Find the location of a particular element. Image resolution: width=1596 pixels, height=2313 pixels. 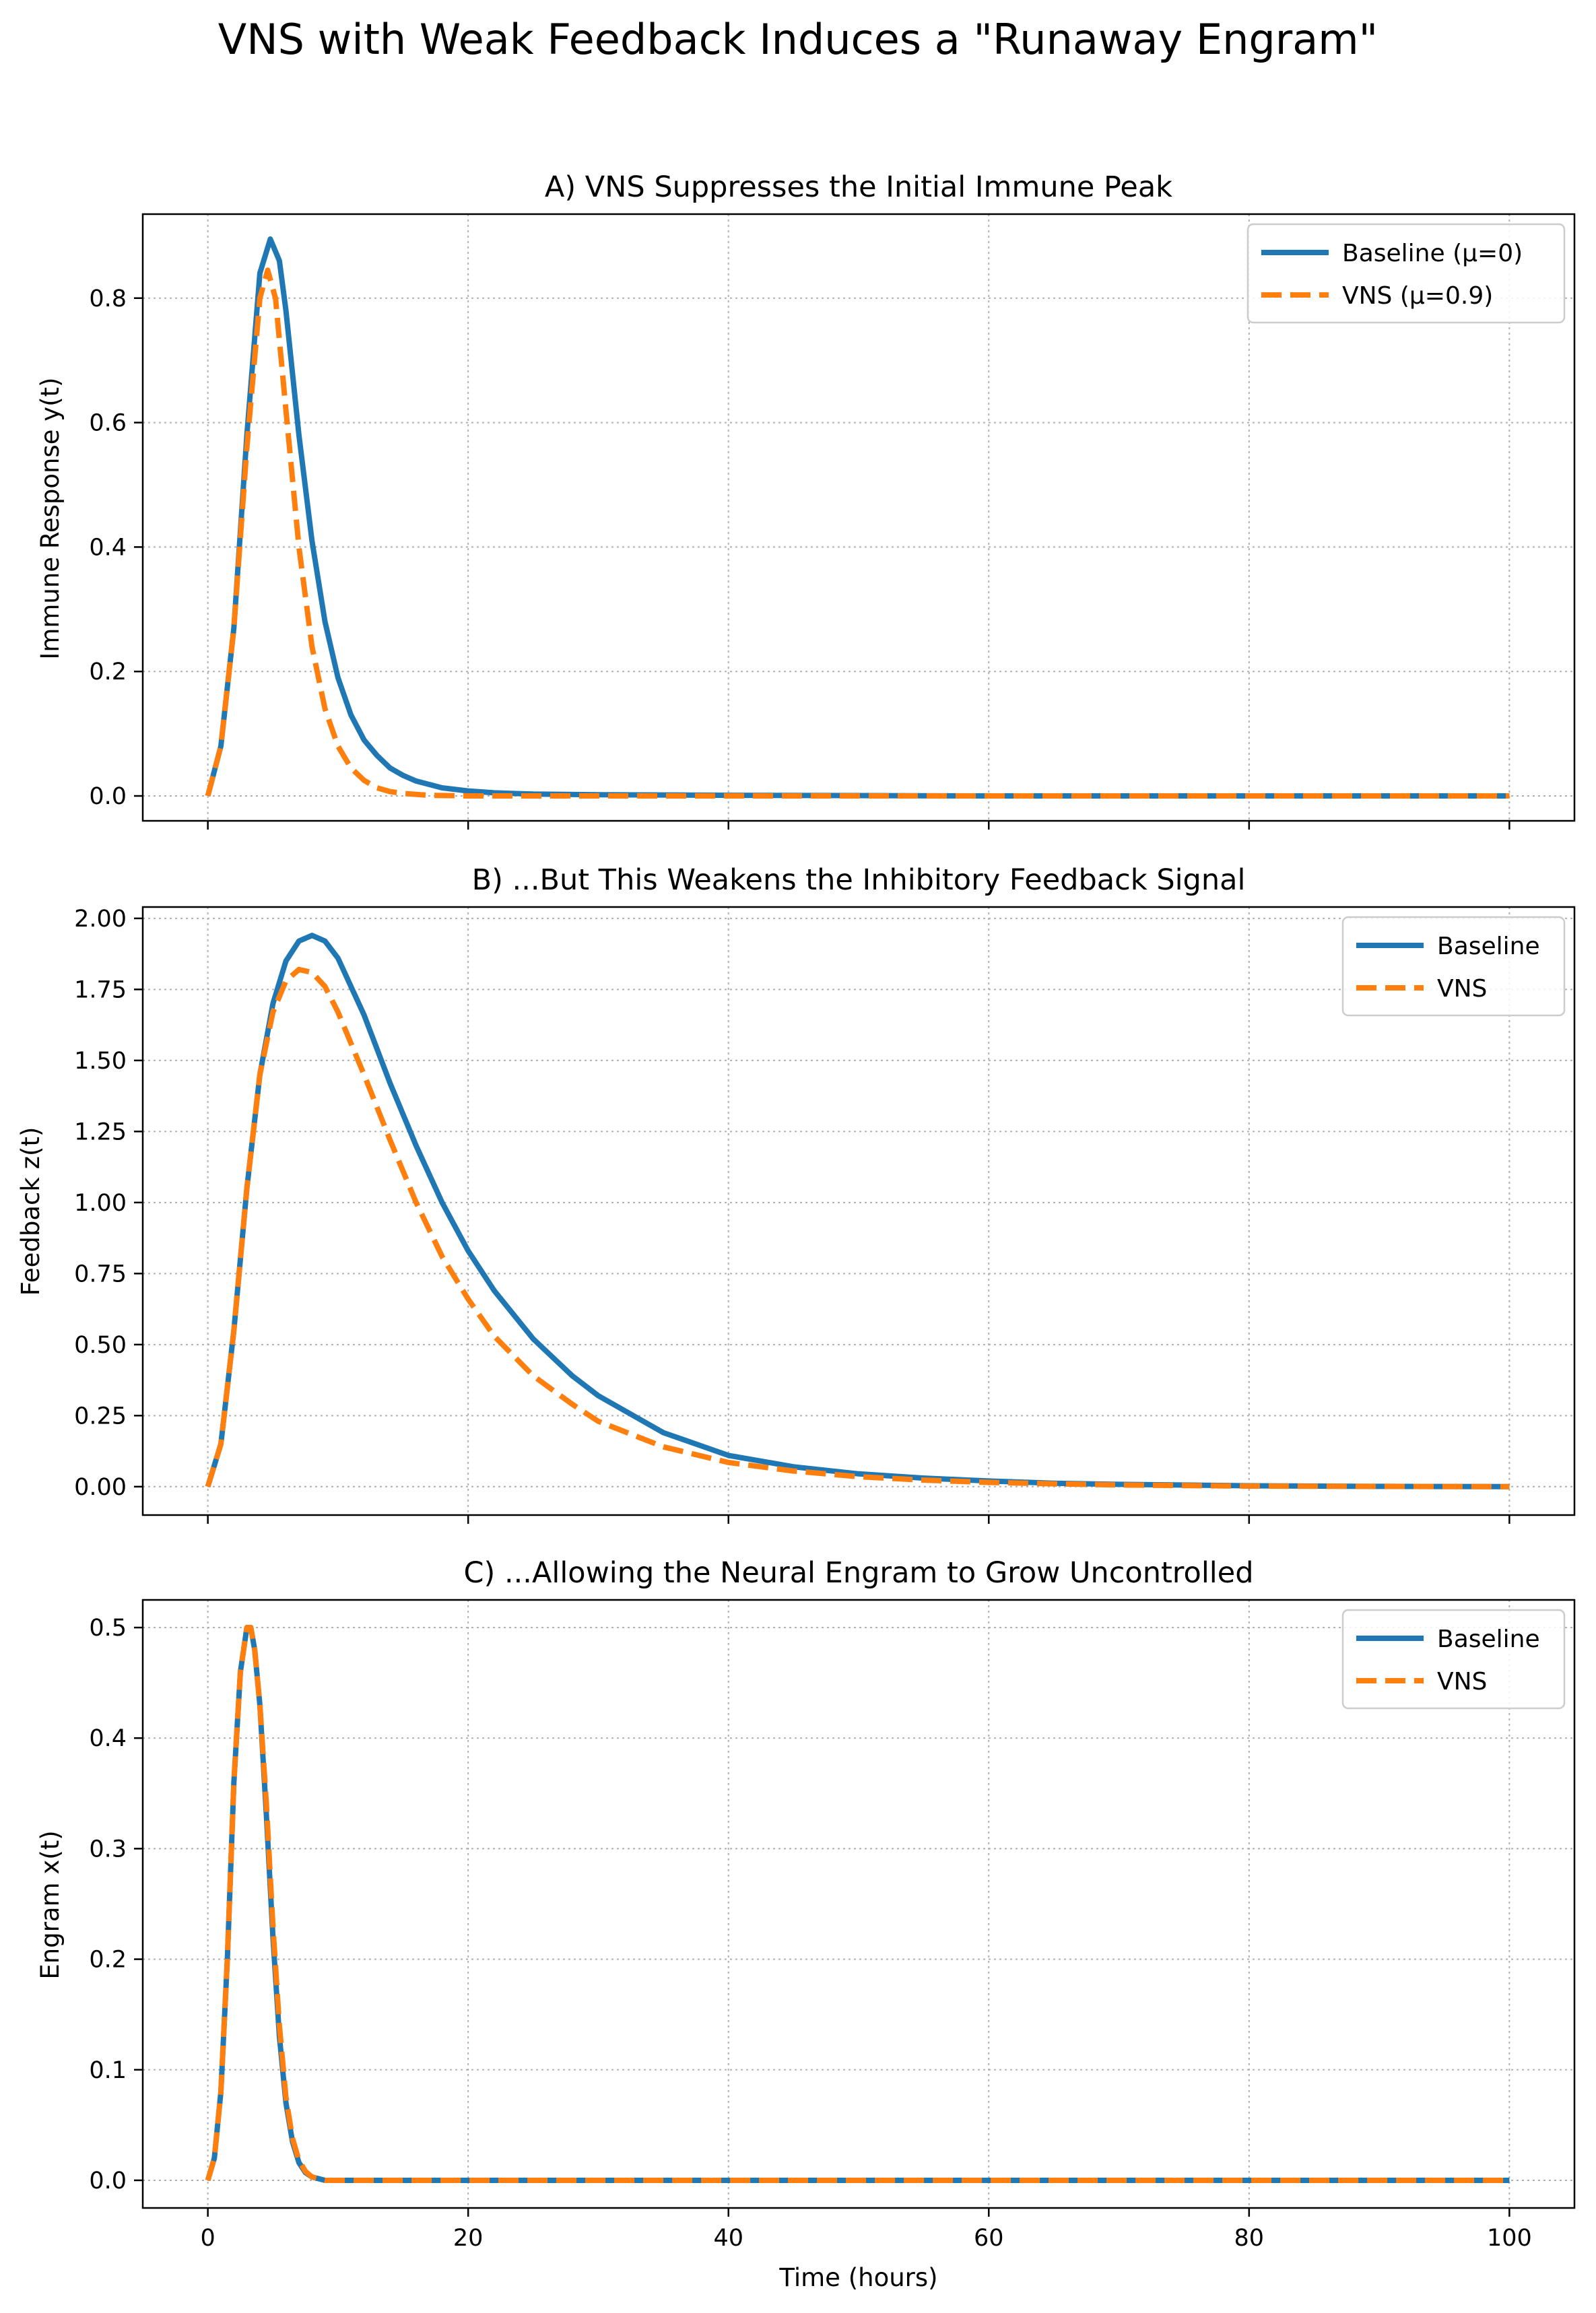

panel-b-legend: Baseline VNS is located at coordinates (1453, 966).